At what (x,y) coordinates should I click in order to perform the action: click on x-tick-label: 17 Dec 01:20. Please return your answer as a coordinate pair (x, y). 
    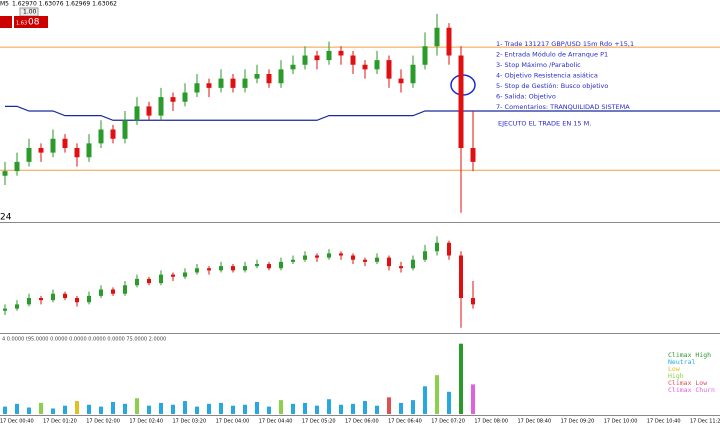
    Looking at the image, I should click on (60, 422).